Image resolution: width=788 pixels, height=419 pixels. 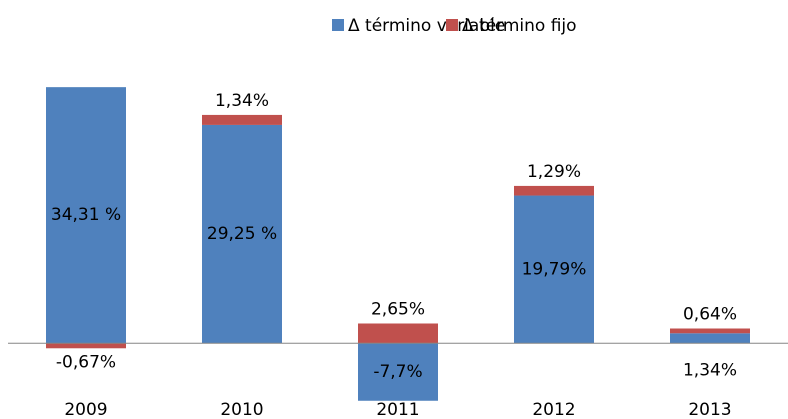 I want to click on data-label: -0,67%, so click(x=86, y=362).